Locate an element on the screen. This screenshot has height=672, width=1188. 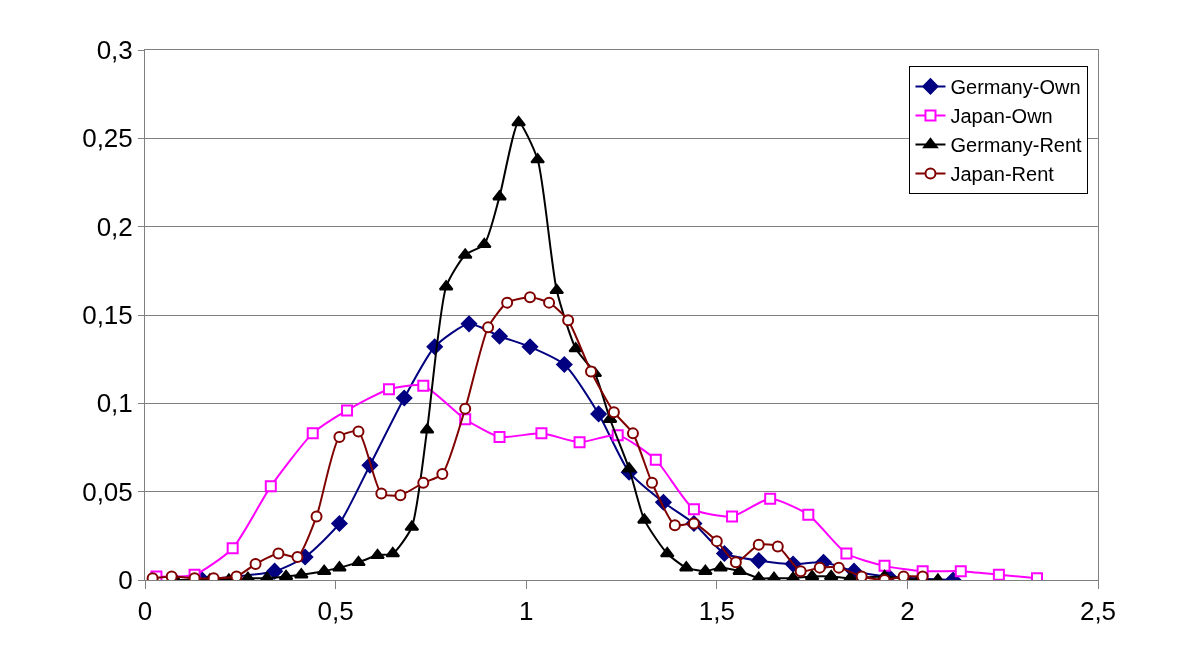
y-tick-label: 0,15 is located at coordinates (107, 315).